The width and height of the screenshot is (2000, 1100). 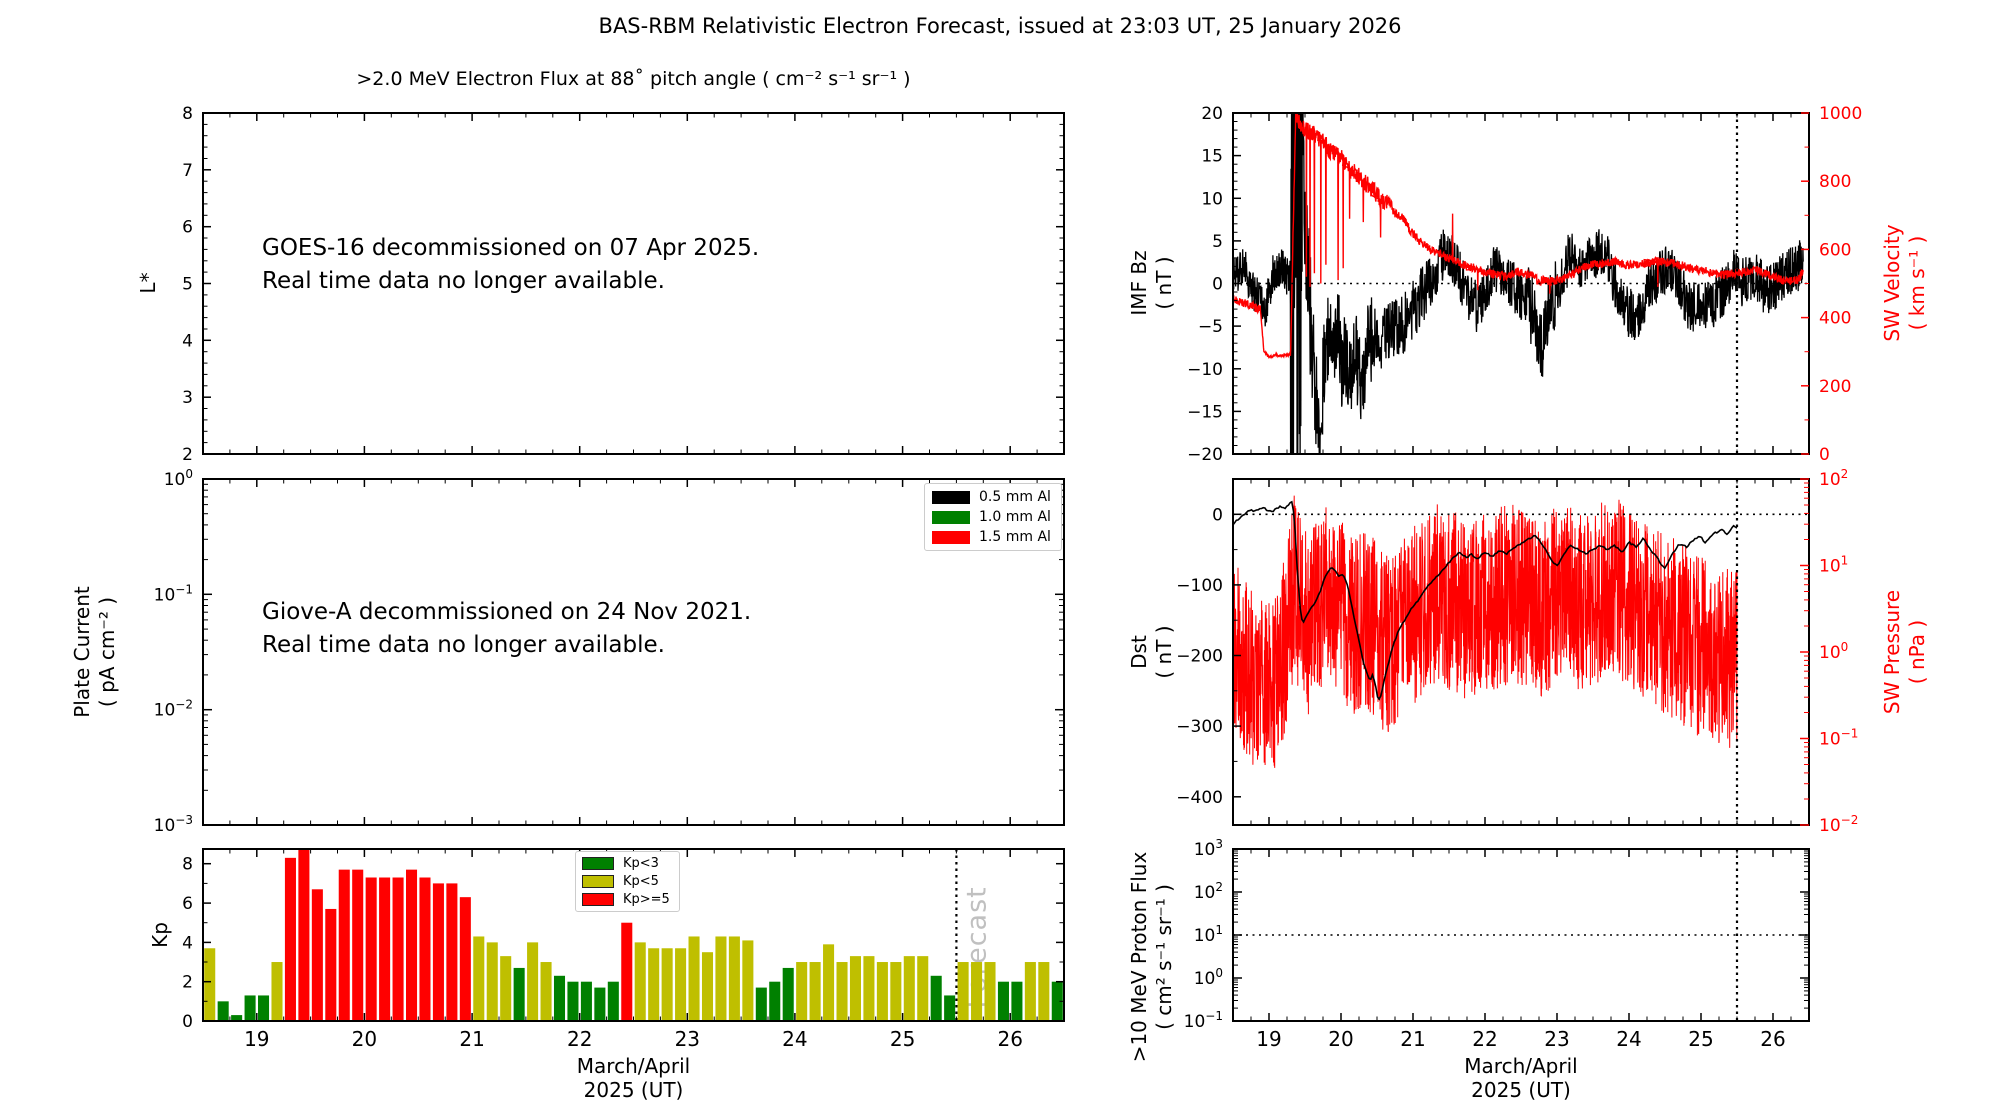 I want to click on svg-text: −15, so click(x=1205, y=412).